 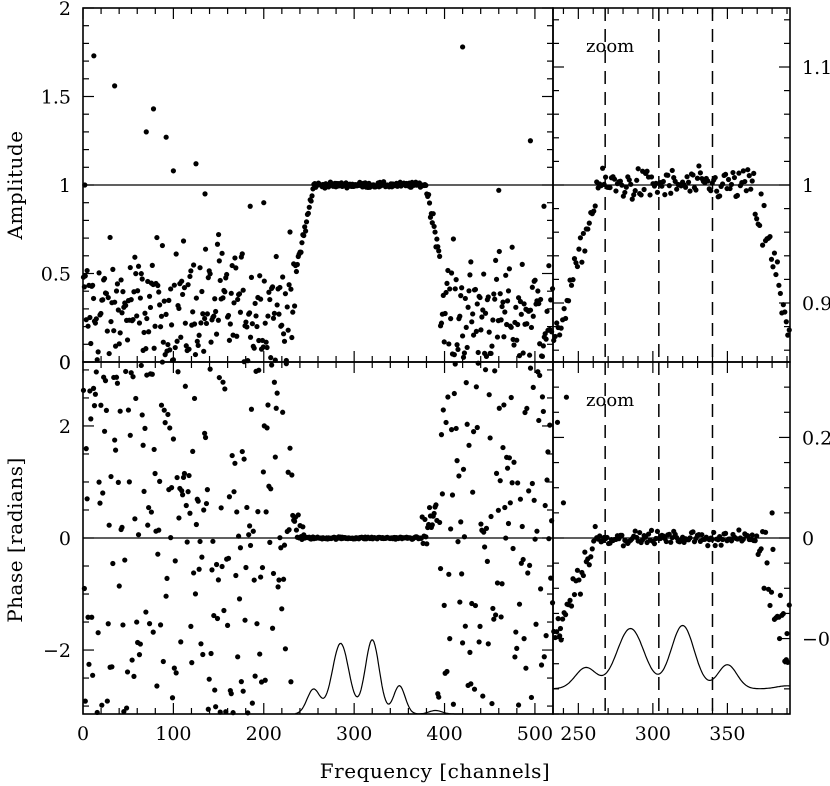 What do you see at coordinates (65, 427) in the screenshot?
I see `phase-full-y-tick-label: 2` at bounding box center [65, 427].